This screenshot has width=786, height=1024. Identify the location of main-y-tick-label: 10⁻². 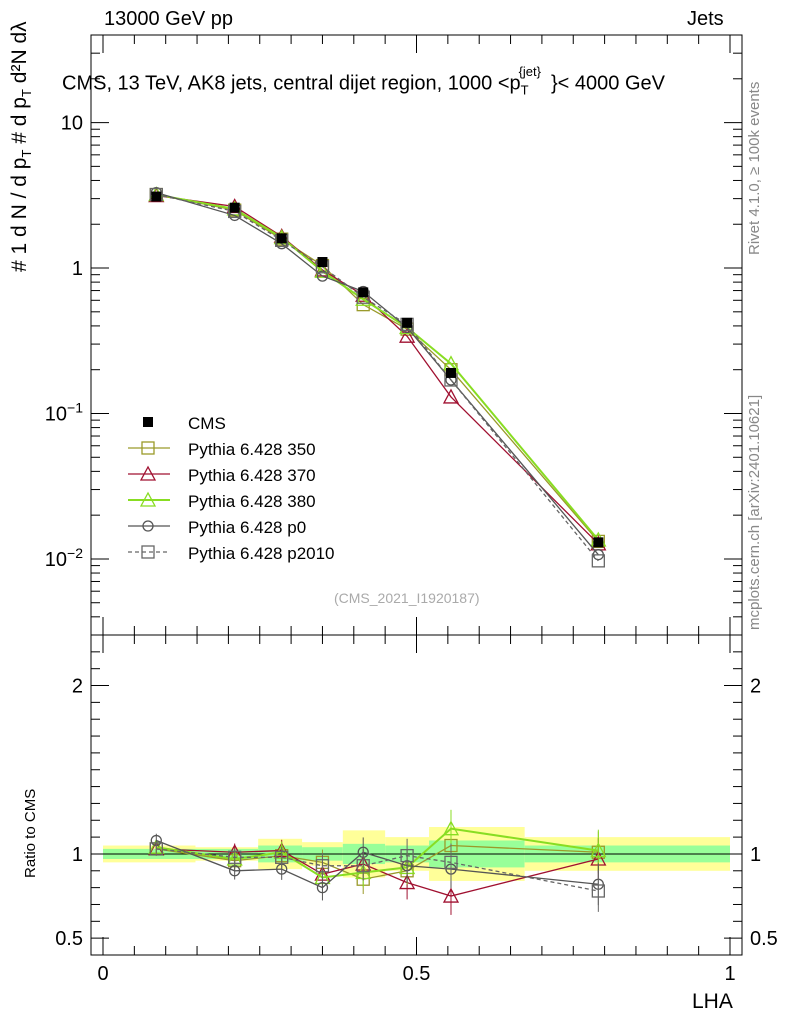
(64, 558).